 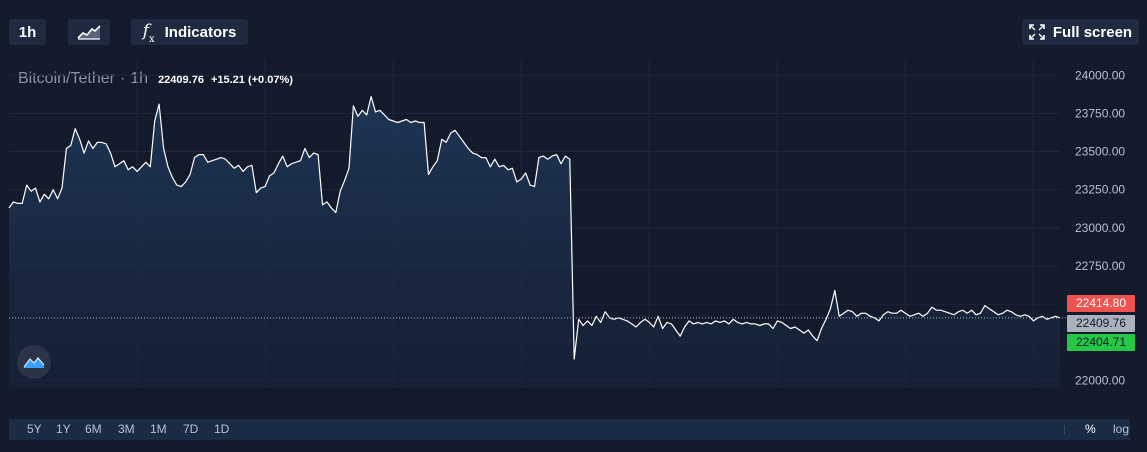 I want to click on log-scale-button: log, so click(x=1121, y=429).